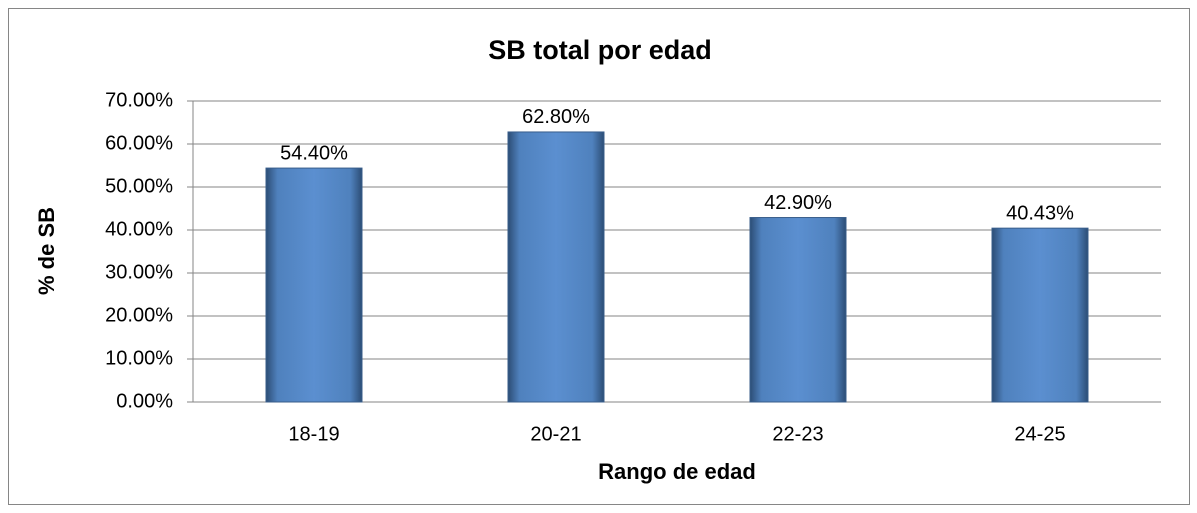 The image size is (1197, 513). What do you see at coordinates (139, 143) in the screenshot?
I see `y-tick-label: 60.00%` at bounding box center [139, 143].